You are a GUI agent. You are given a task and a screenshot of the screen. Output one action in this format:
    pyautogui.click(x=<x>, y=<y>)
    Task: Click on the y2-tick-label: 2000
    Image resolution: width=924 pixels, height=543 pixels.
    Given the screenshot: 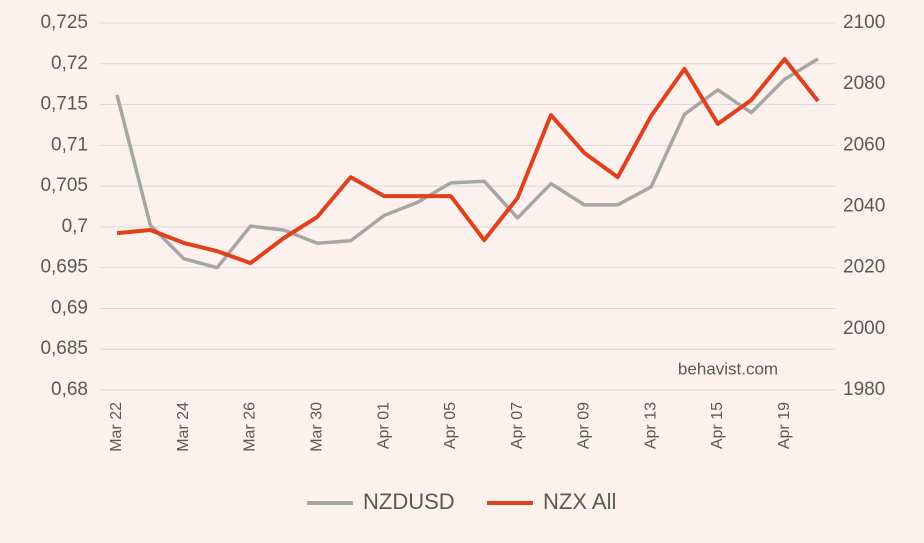 What is the action you would take?
    pyautogui.click(x=864, y=328)
    